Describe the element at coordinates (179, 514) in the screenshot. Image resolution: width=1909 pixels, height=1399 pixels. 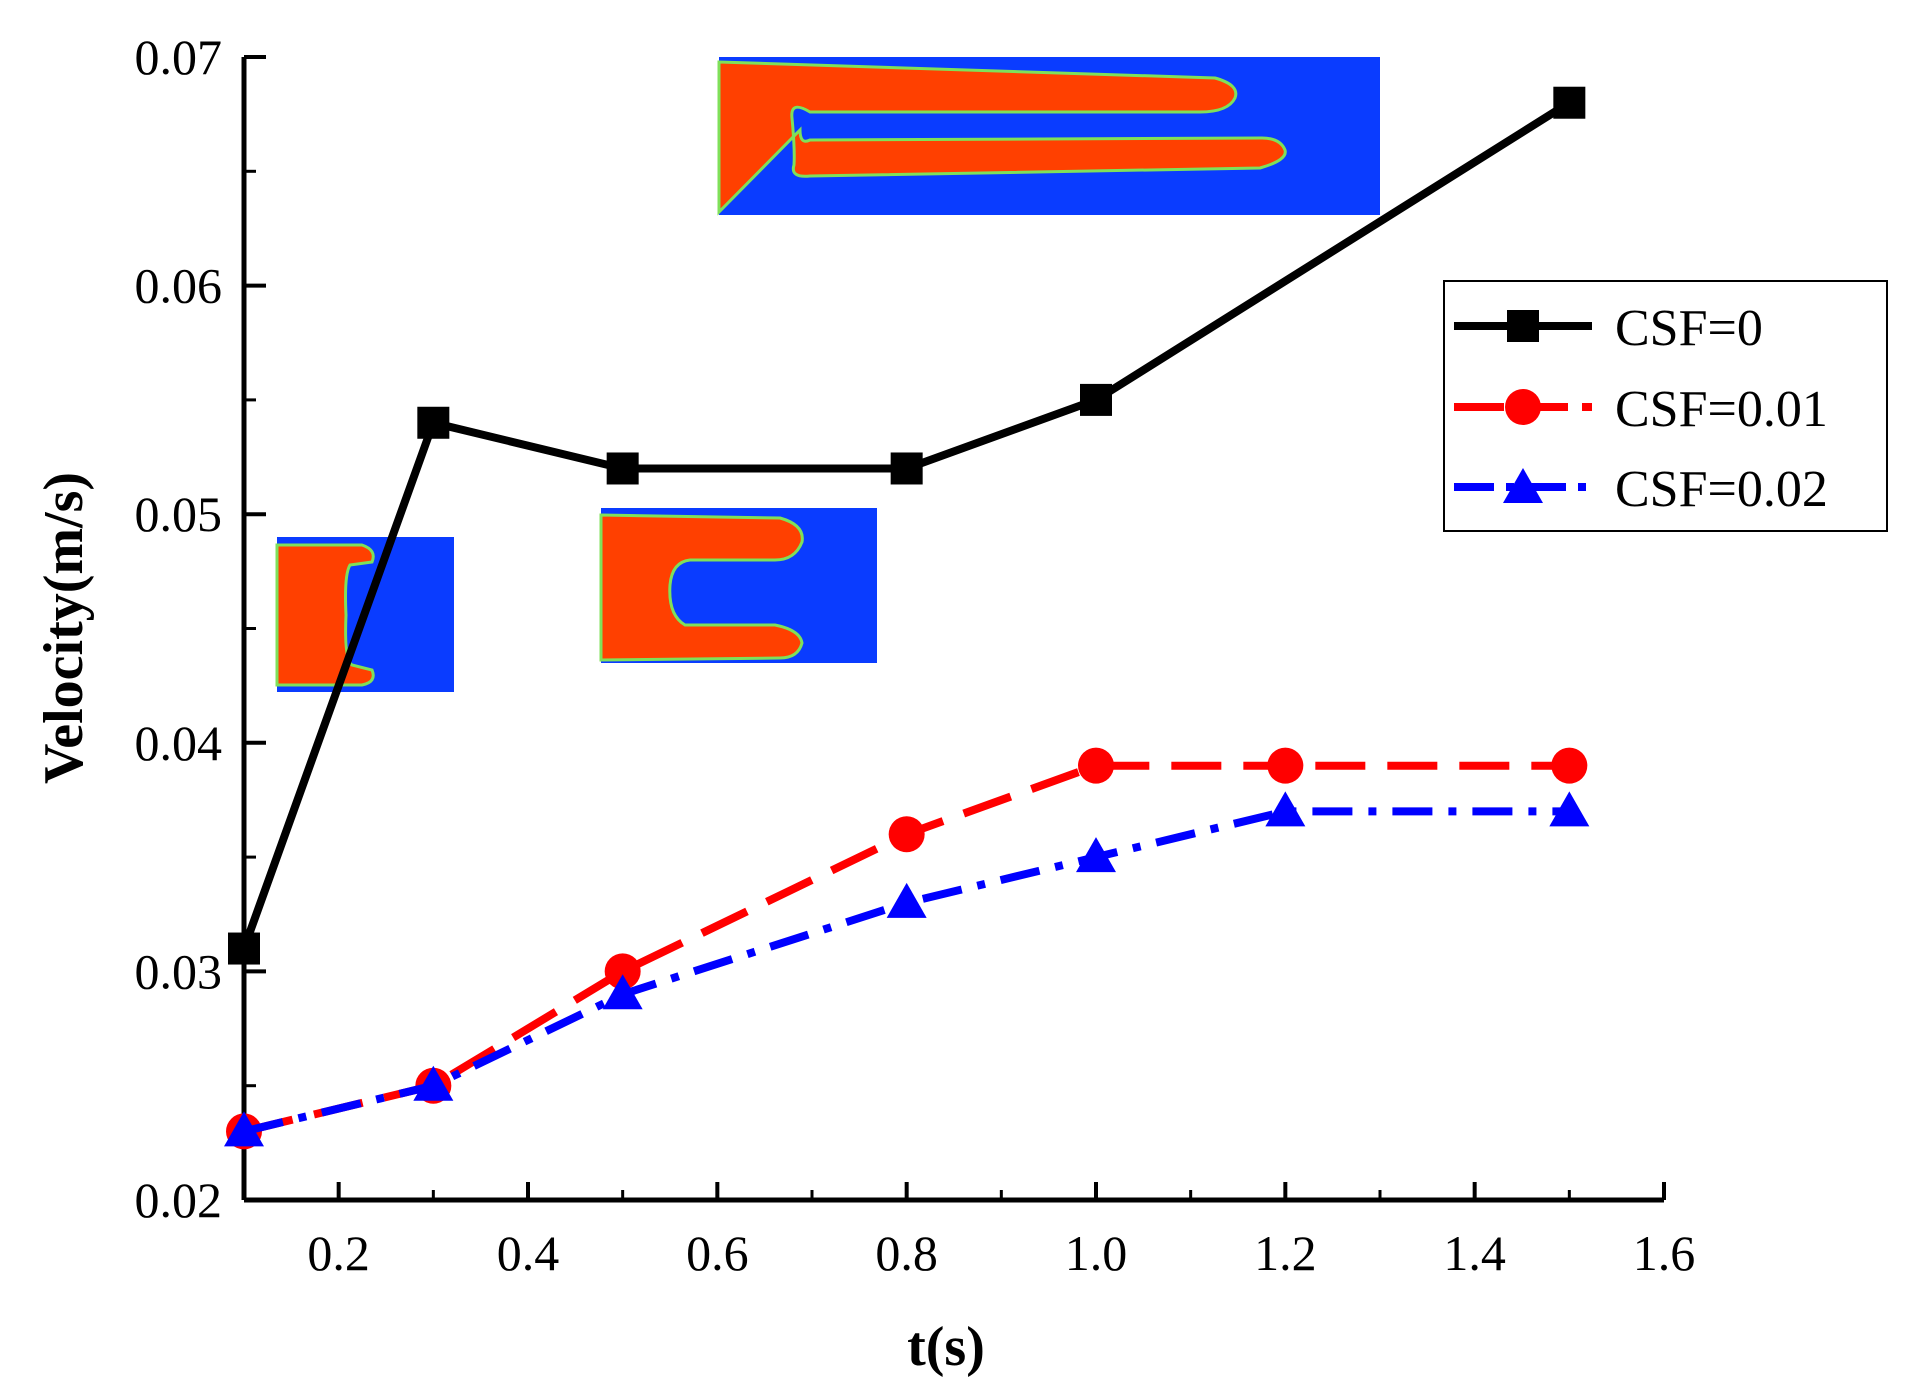
I see `y-tick-label: 0.05` at that location.